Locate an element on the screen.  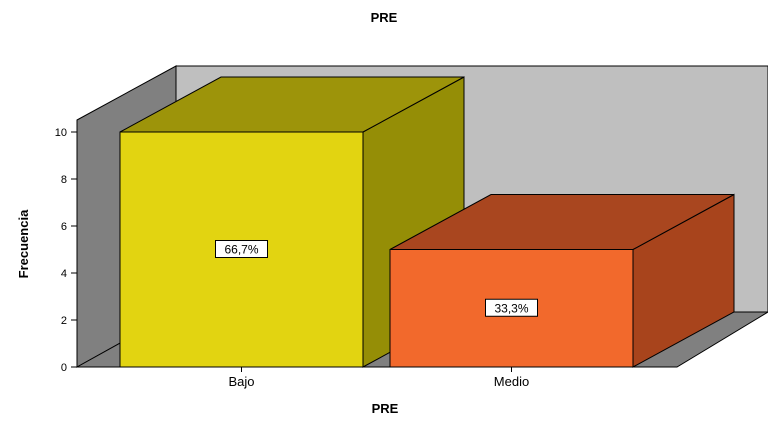
data-label: 33,3% is located at coordinates (511, 308).